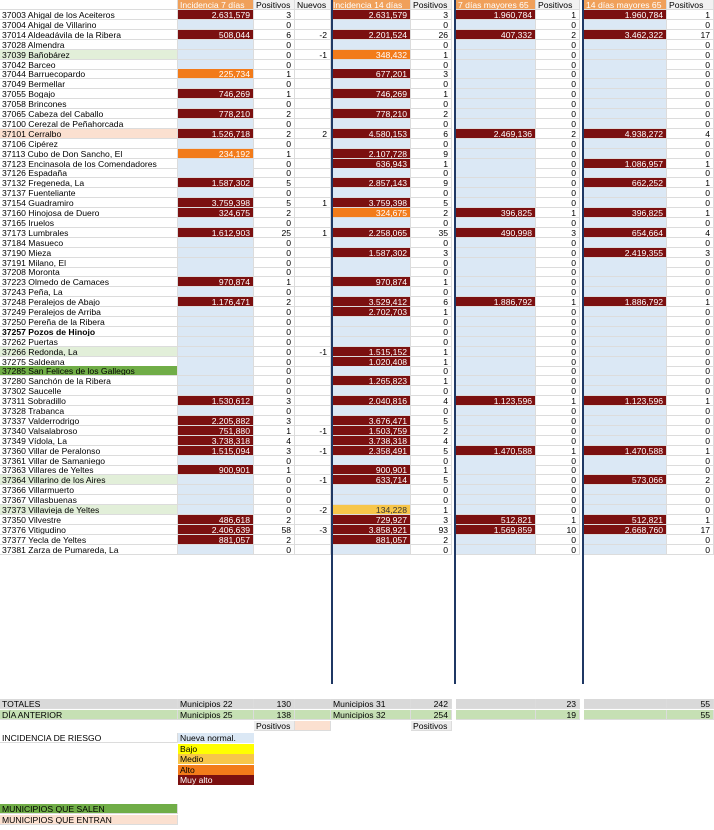 The width and height of the screenshot is (714, 830). Describe the element at coordinates (496, 133) in the screenshot. I see `mayores-7-cell: 2.469,136` at that location.